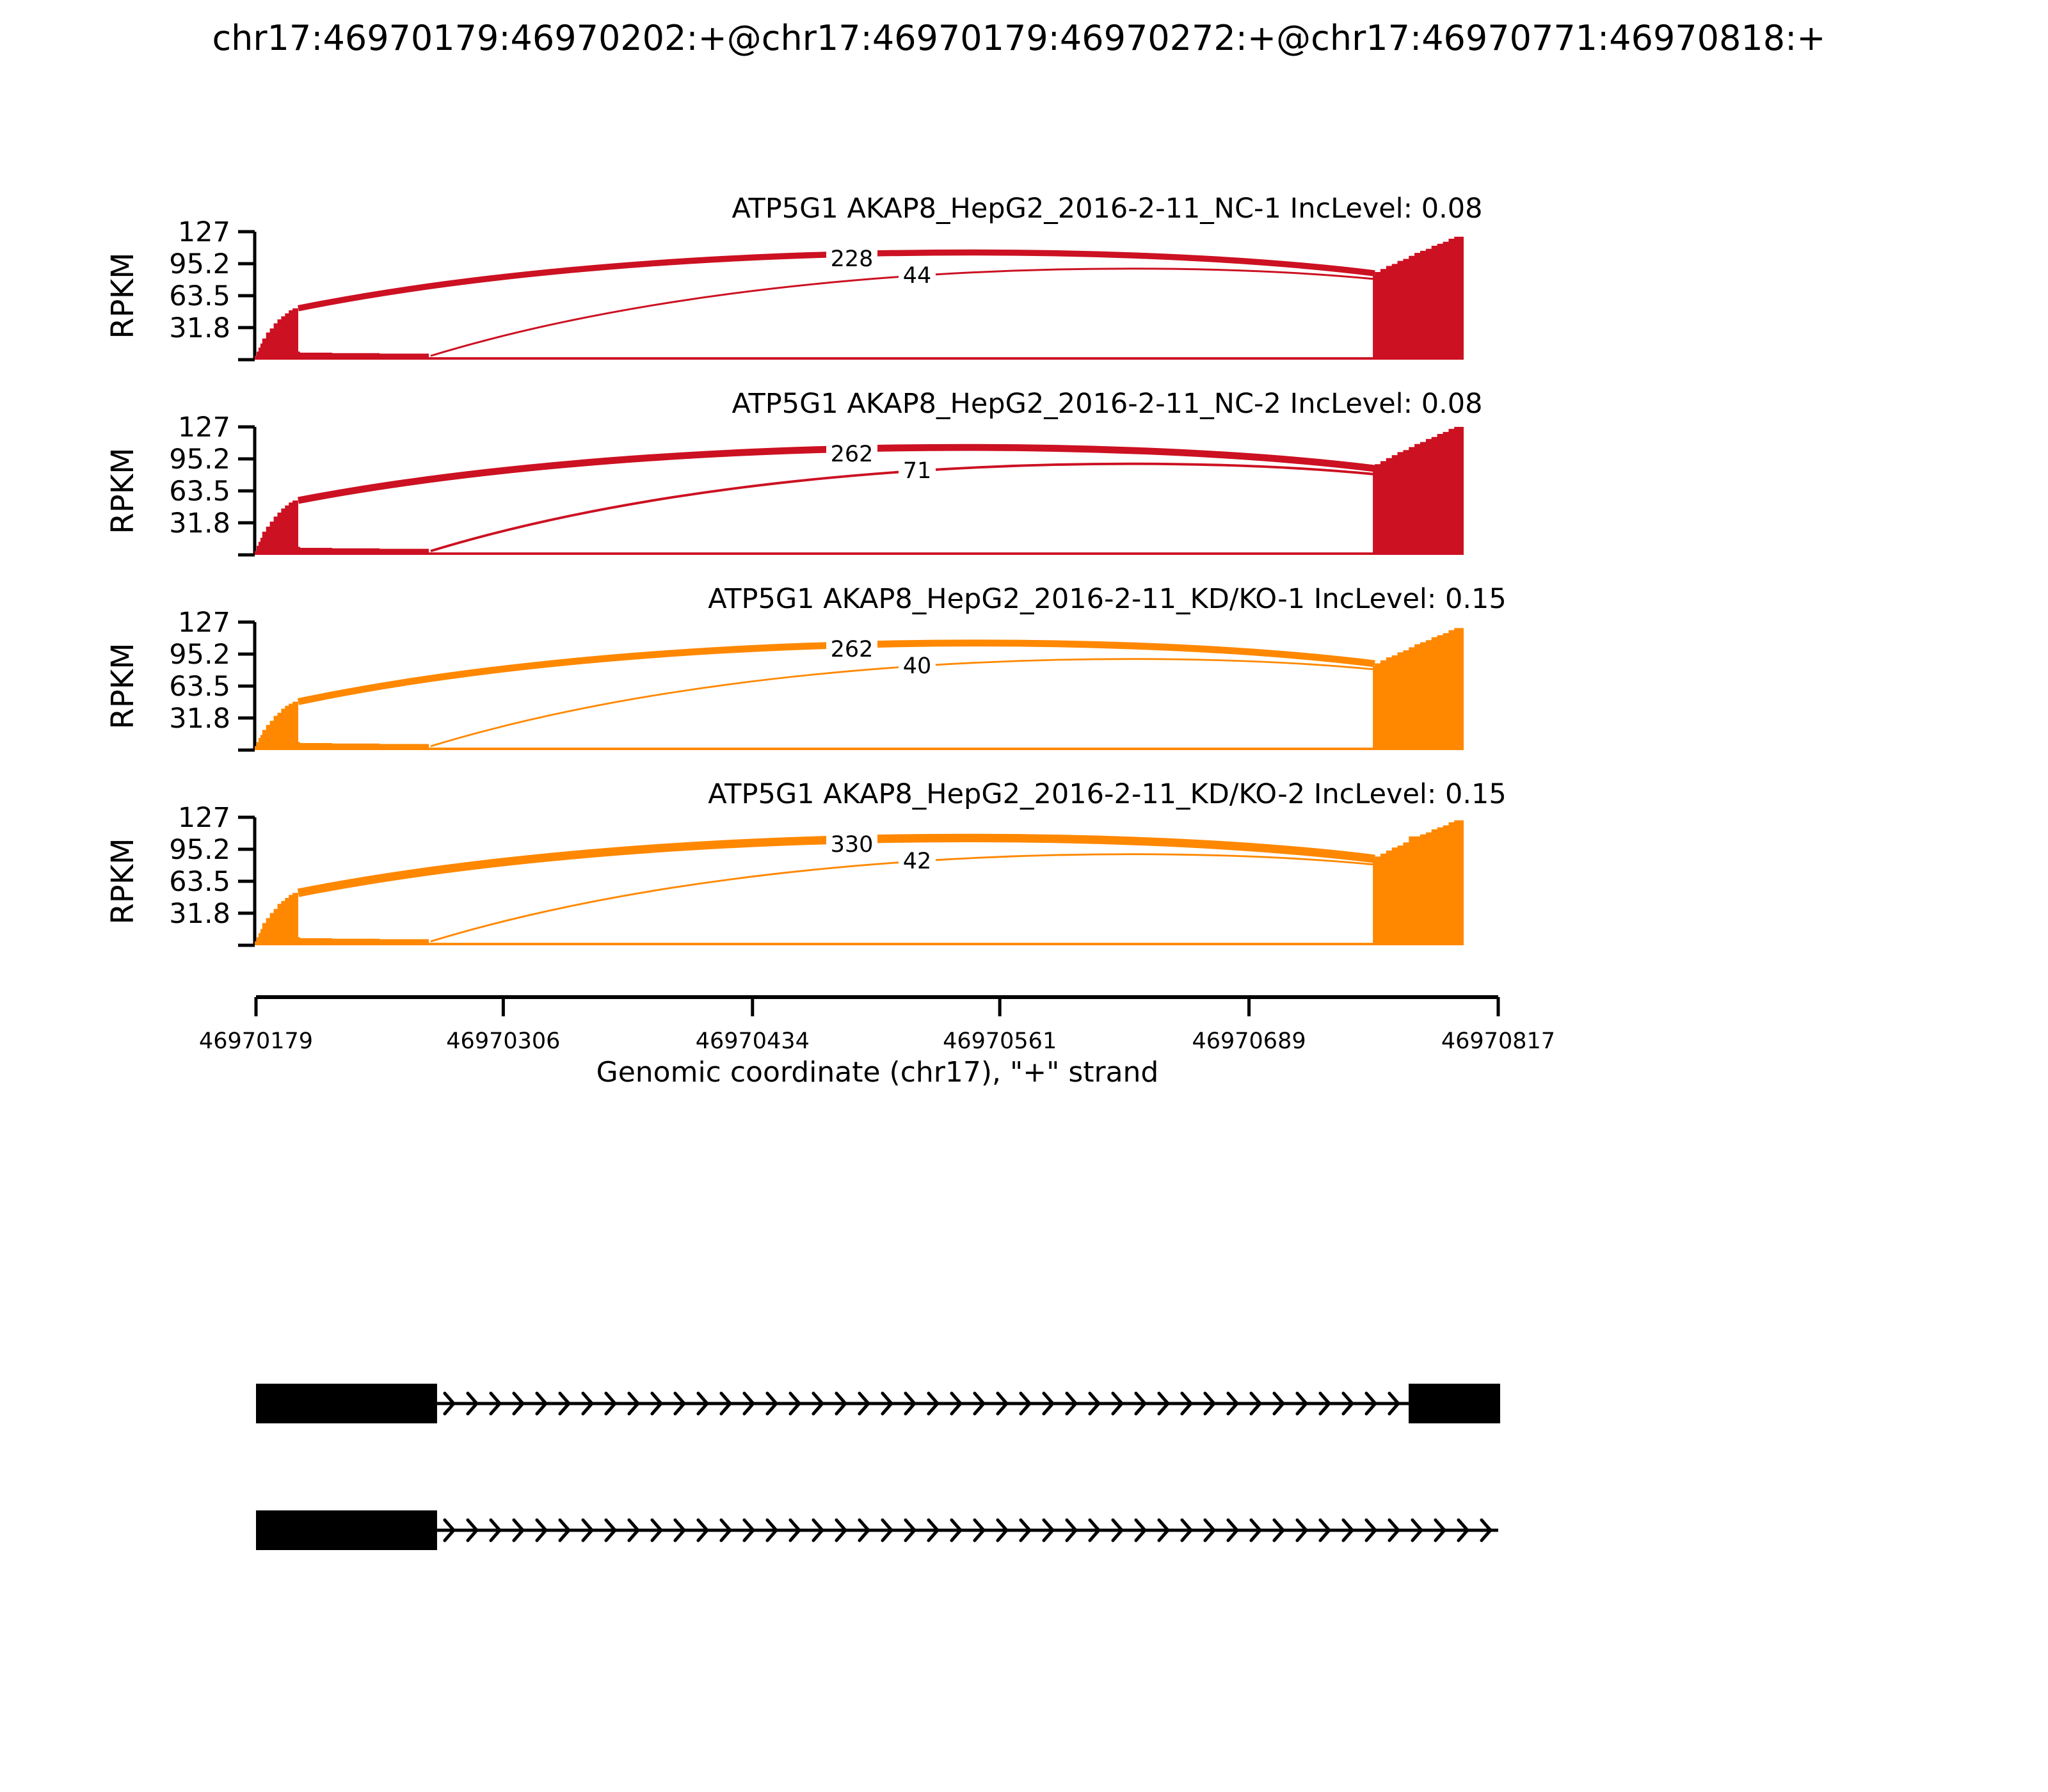  I want to click on transcript-panel, so click(878, 1467).